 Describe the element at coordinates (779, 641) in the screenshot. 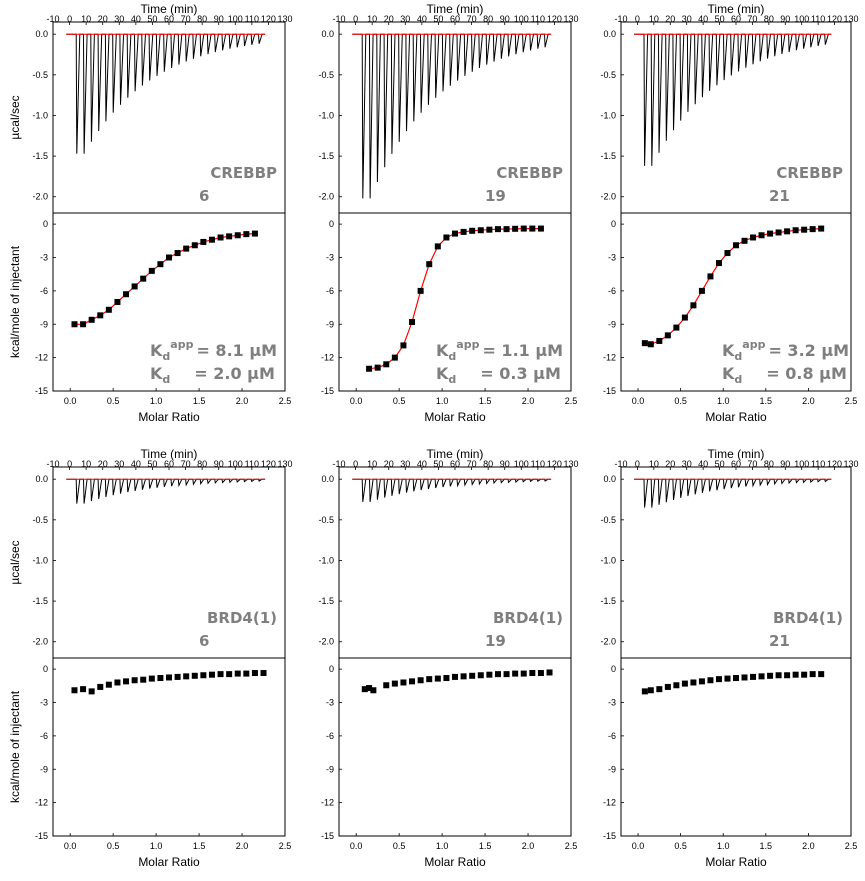

I see `compound-label: 21` at that location.